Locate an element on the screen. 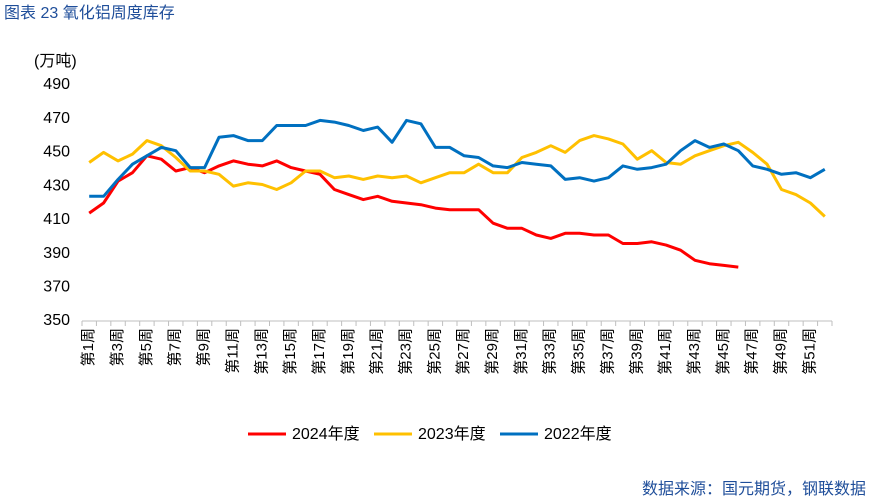  x-tick-label: 第5周 is located at coordinates (146, 347).